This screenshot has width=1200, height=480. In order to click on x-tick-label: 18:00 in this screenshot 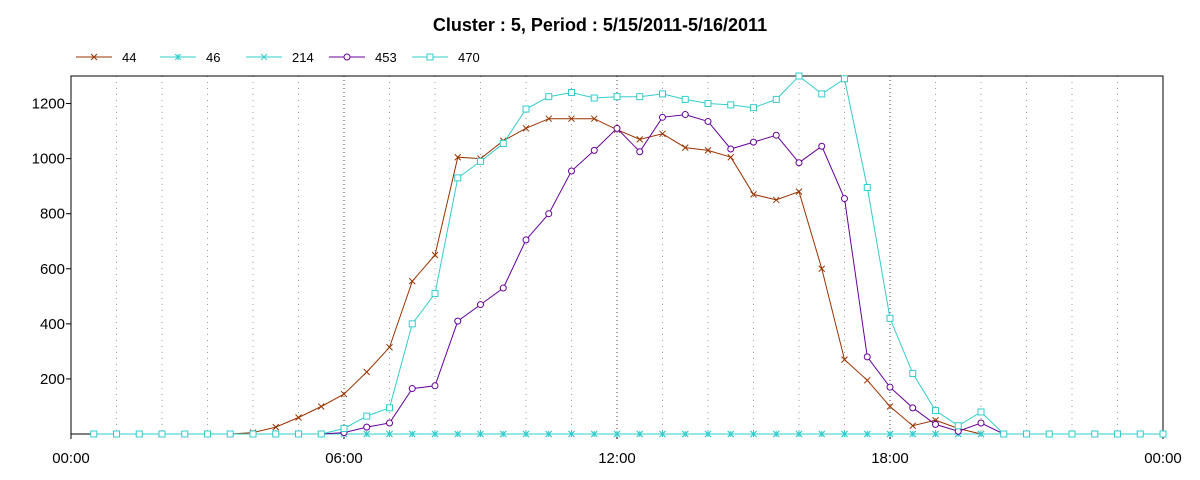, I will do `click(890, 458)`.